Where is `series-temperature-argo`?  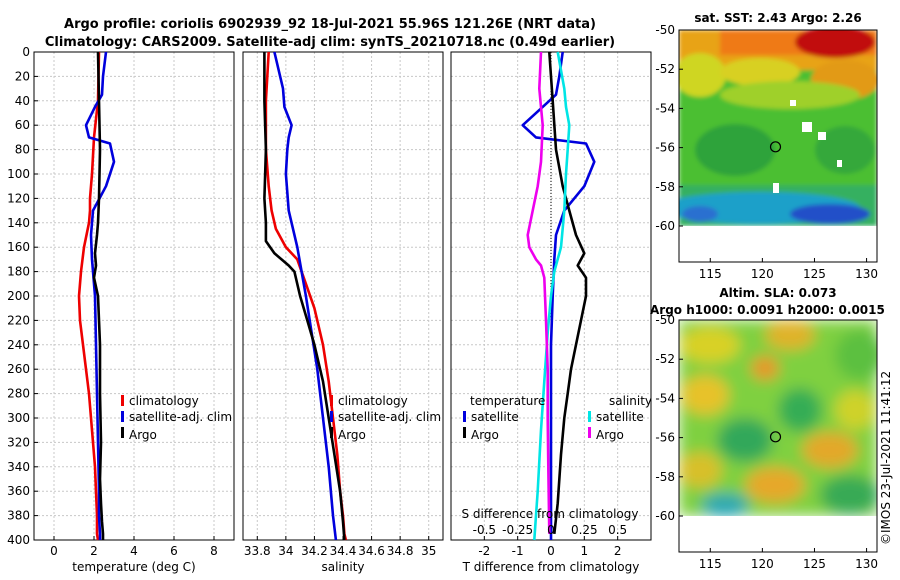 series-temperature-argo is located at coordinates (568, 293).